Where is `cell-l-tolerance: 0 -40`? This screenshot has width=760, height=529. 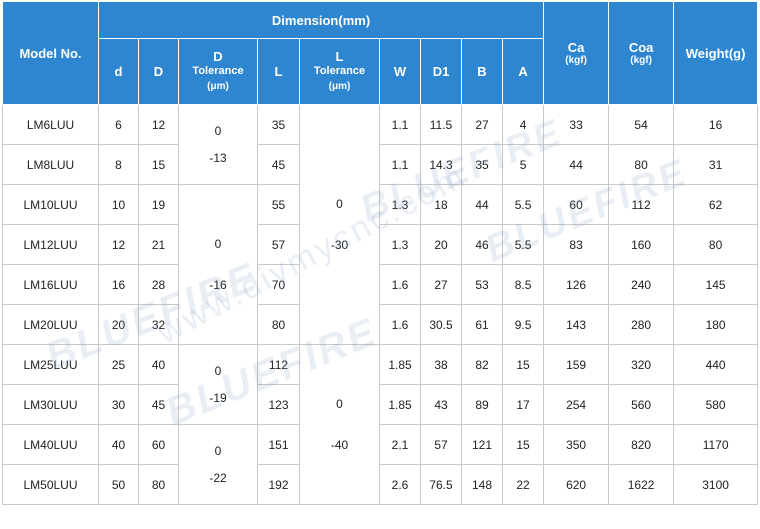
cell-l-tolerance: 0 -40 is located at coordinates (339, 424).